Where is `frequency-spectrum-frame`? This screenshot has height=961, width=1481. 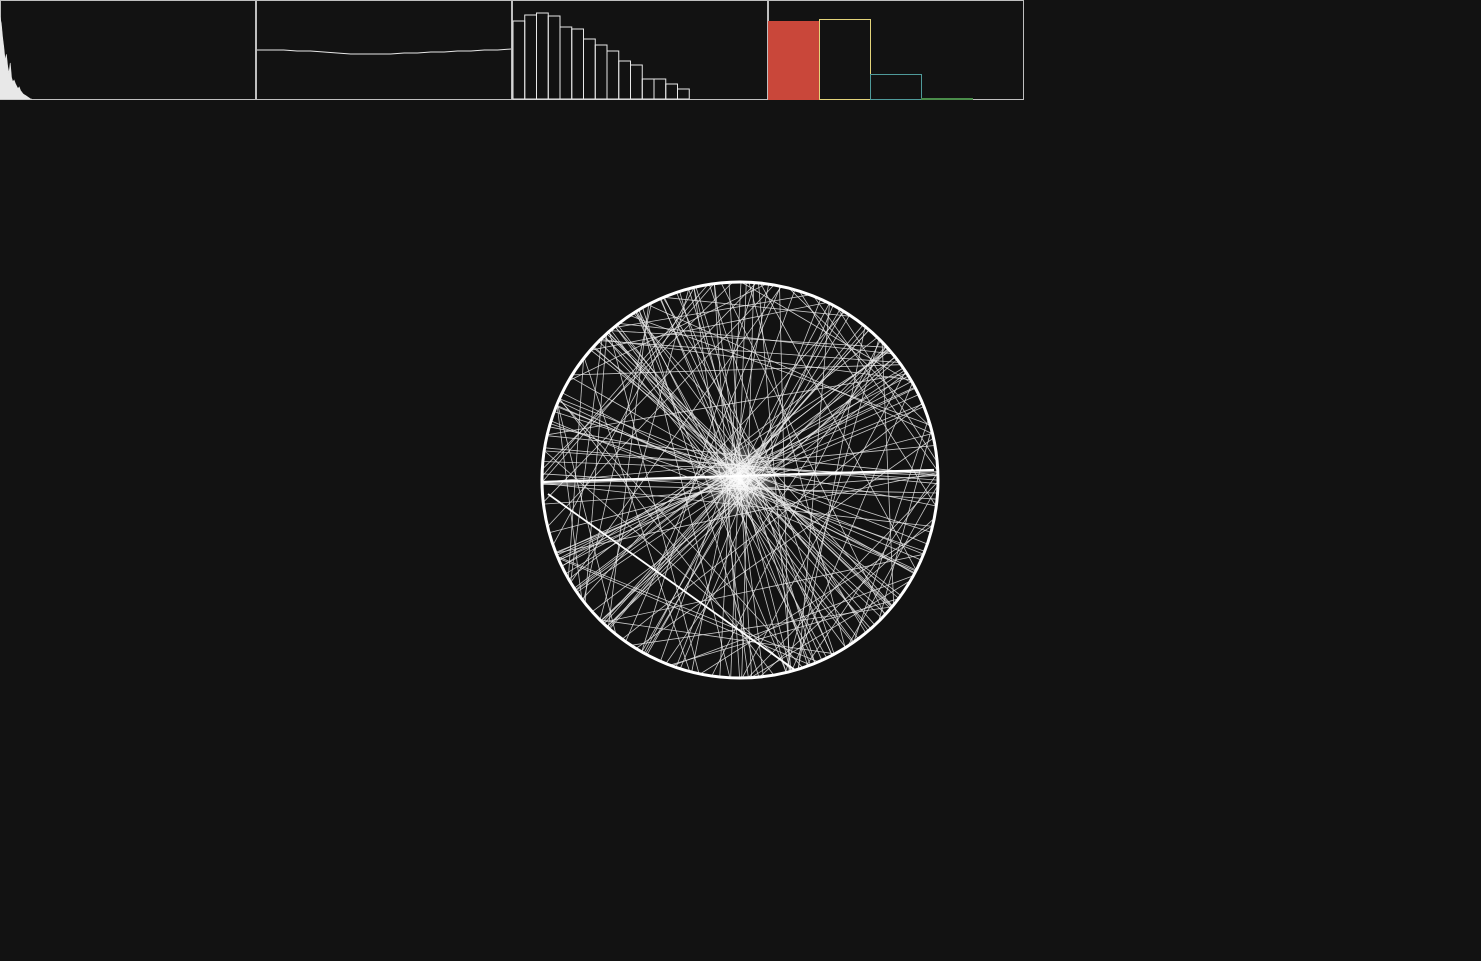 frequency-spectrum-frame is located at coordinates (128, 50).